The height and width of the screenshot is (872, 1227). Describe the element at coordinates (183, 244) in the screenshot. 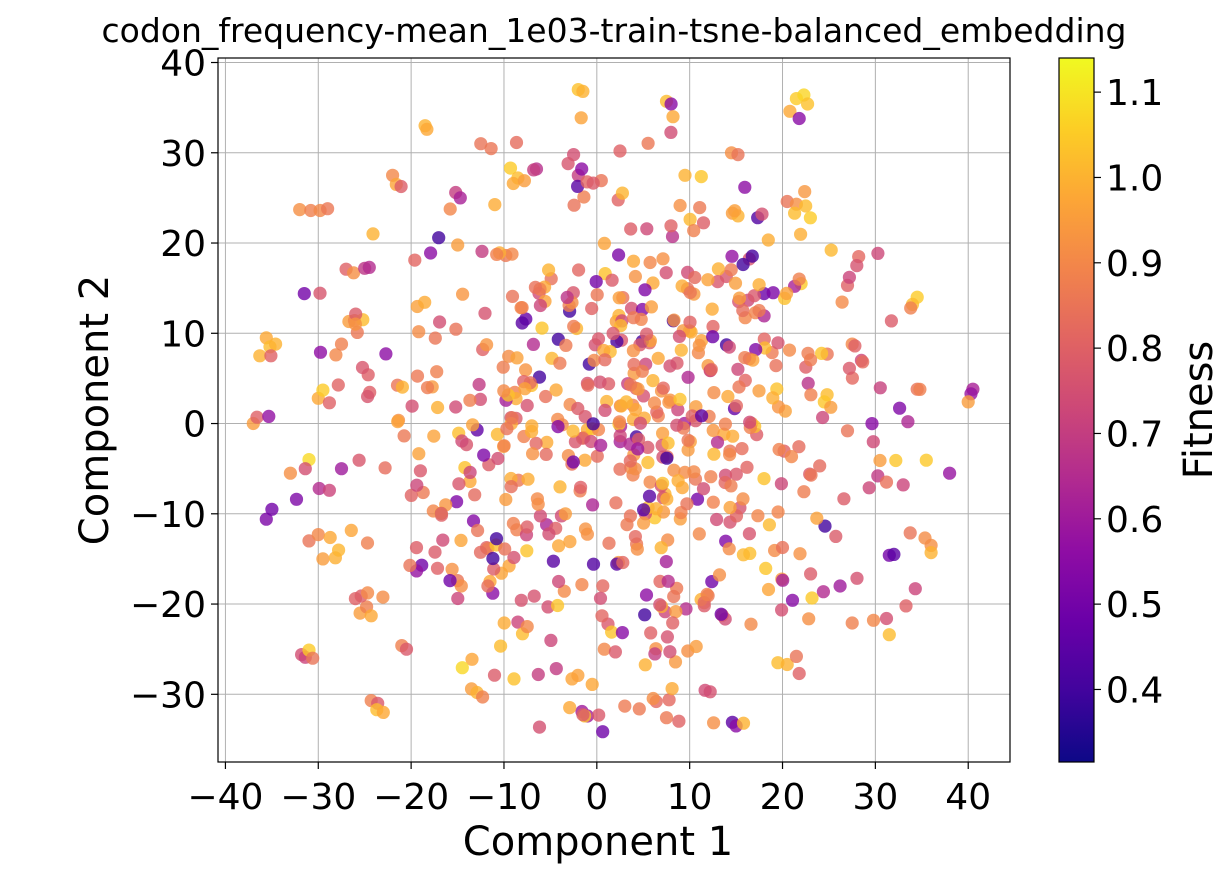

I see `y-tick-label: 20` at that location.